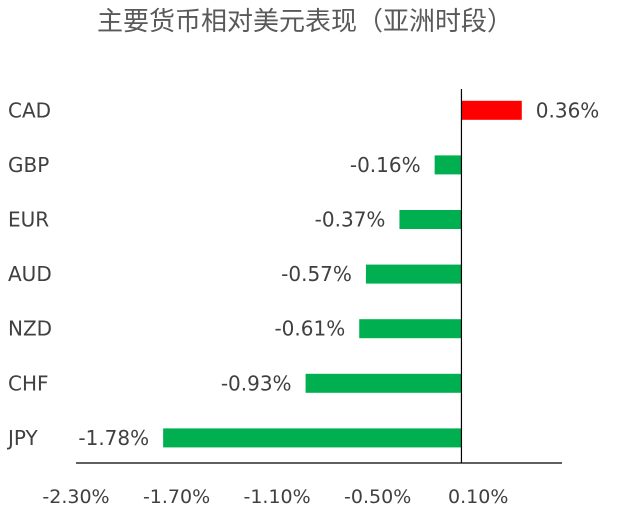 The height and width of the screenshot is (515, 618). Describe the element at coordinates (75, 497) in the screenshot. I see `x-tick-label: -2.30%` at that location.